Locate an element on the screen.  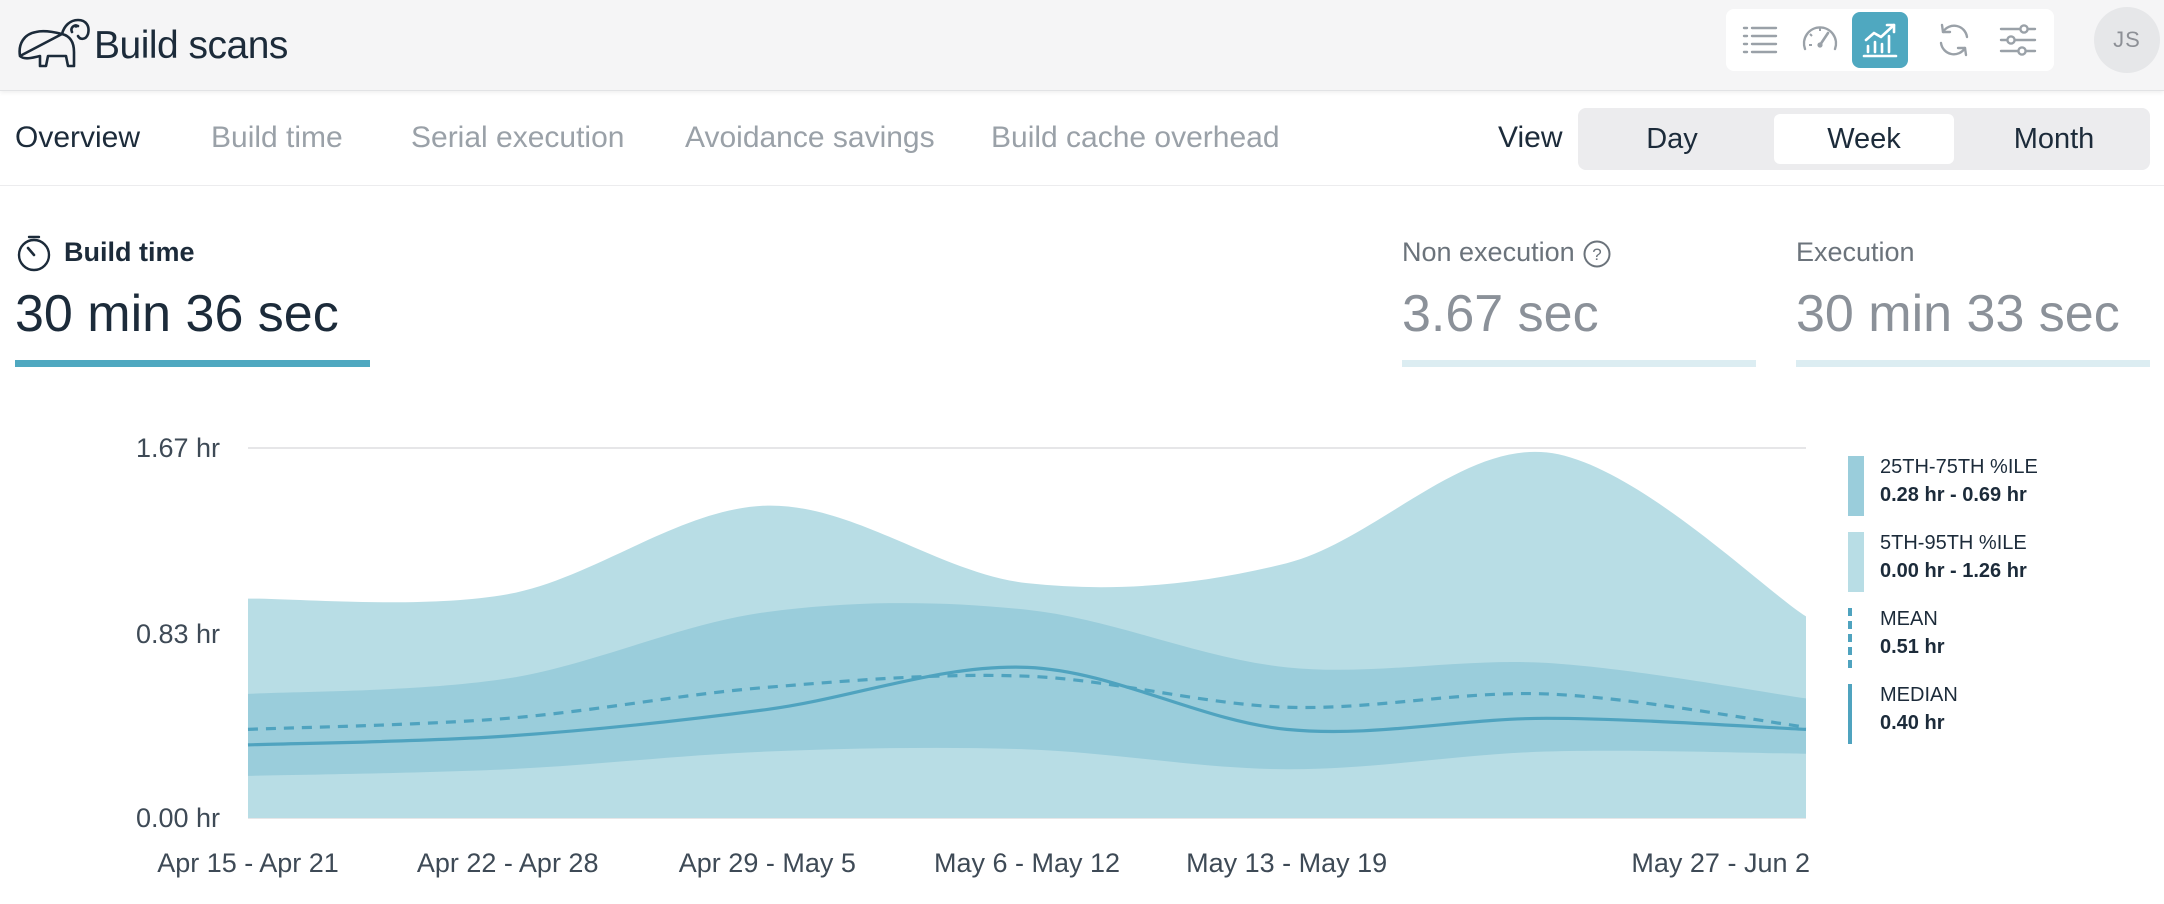
trends-button is located at coordinates (1880, 40).